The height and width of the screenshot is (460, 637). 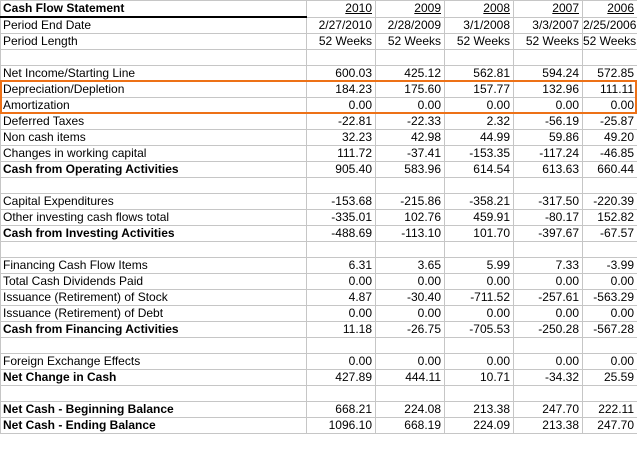 What do you see at coordinates (479, 89) in the screenshot?
I see `value-cell: 157.77` at bounding box center [479, 89].